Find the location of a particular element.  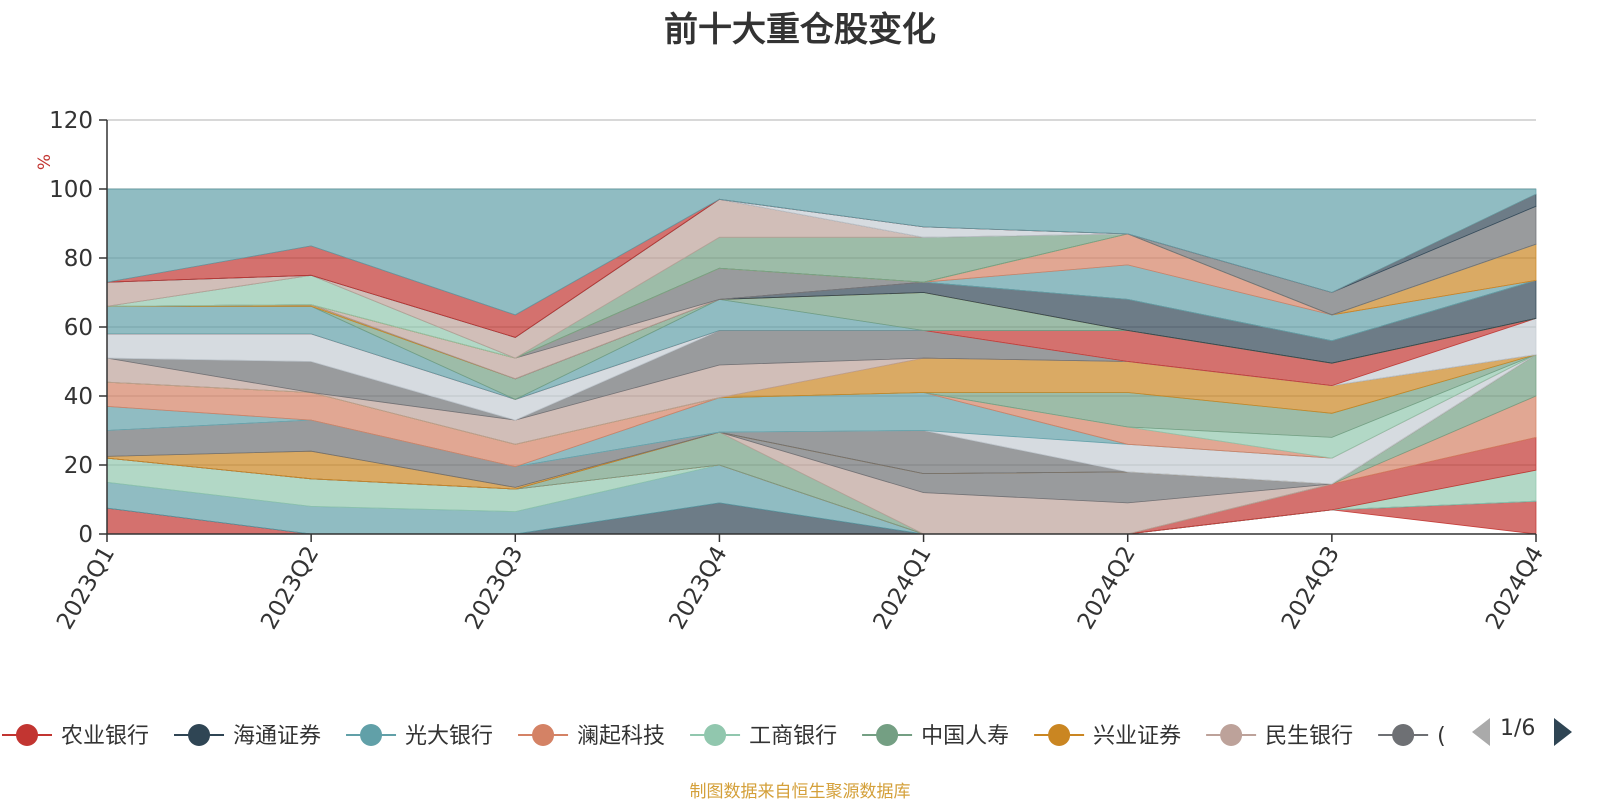

legend-label: 中国人寿 is located at coordinates (965, 736).